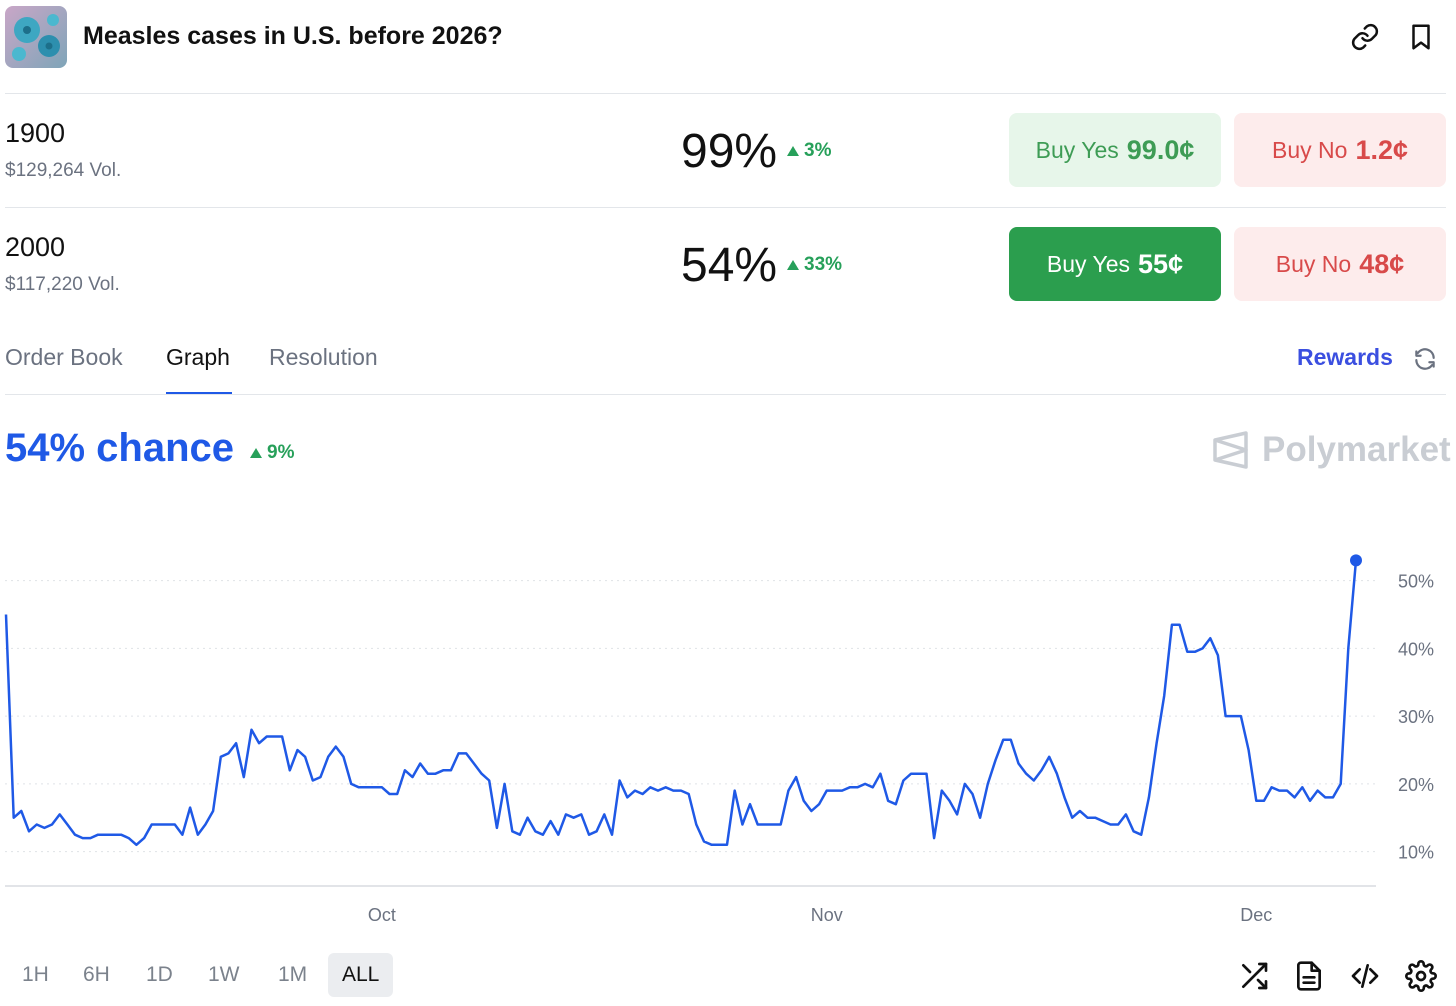 This screenshot has height=1006, width=1456. Describe the element at coordinates (1416, 785) in the screenshot. I see `y-tick-label: 20%` at that location.